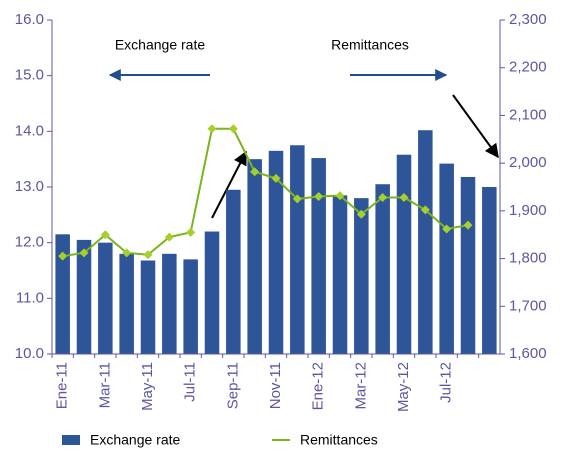  Describe the element at coordinates (360, 386) in the screenshot. I see `x-tick-label: Mar-12` at that location.